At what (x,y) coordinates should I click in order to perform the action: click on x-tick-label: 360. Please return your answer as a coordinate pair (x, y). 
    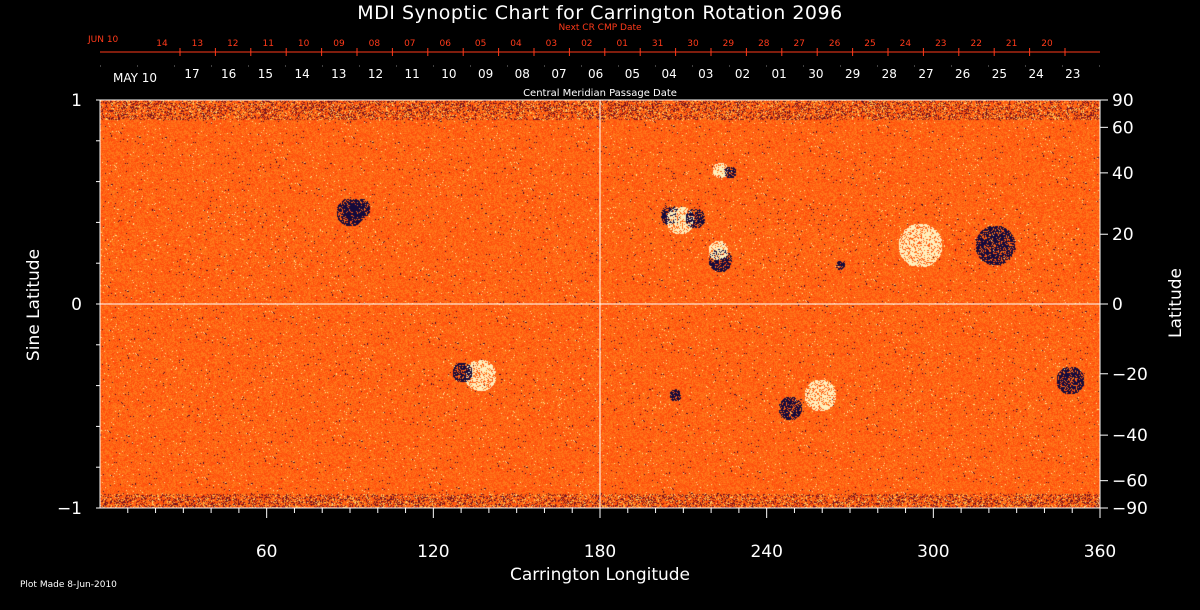
    Looking at the image, I should click on (1100, 552).